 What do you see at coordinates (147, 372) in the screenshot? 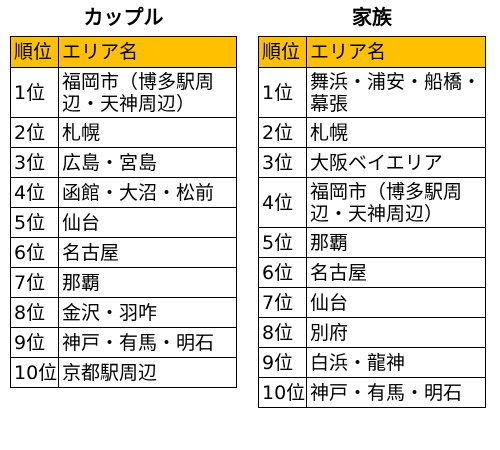
I see `area-cell: 京都駅周辺` at bounding box center [147, 372].